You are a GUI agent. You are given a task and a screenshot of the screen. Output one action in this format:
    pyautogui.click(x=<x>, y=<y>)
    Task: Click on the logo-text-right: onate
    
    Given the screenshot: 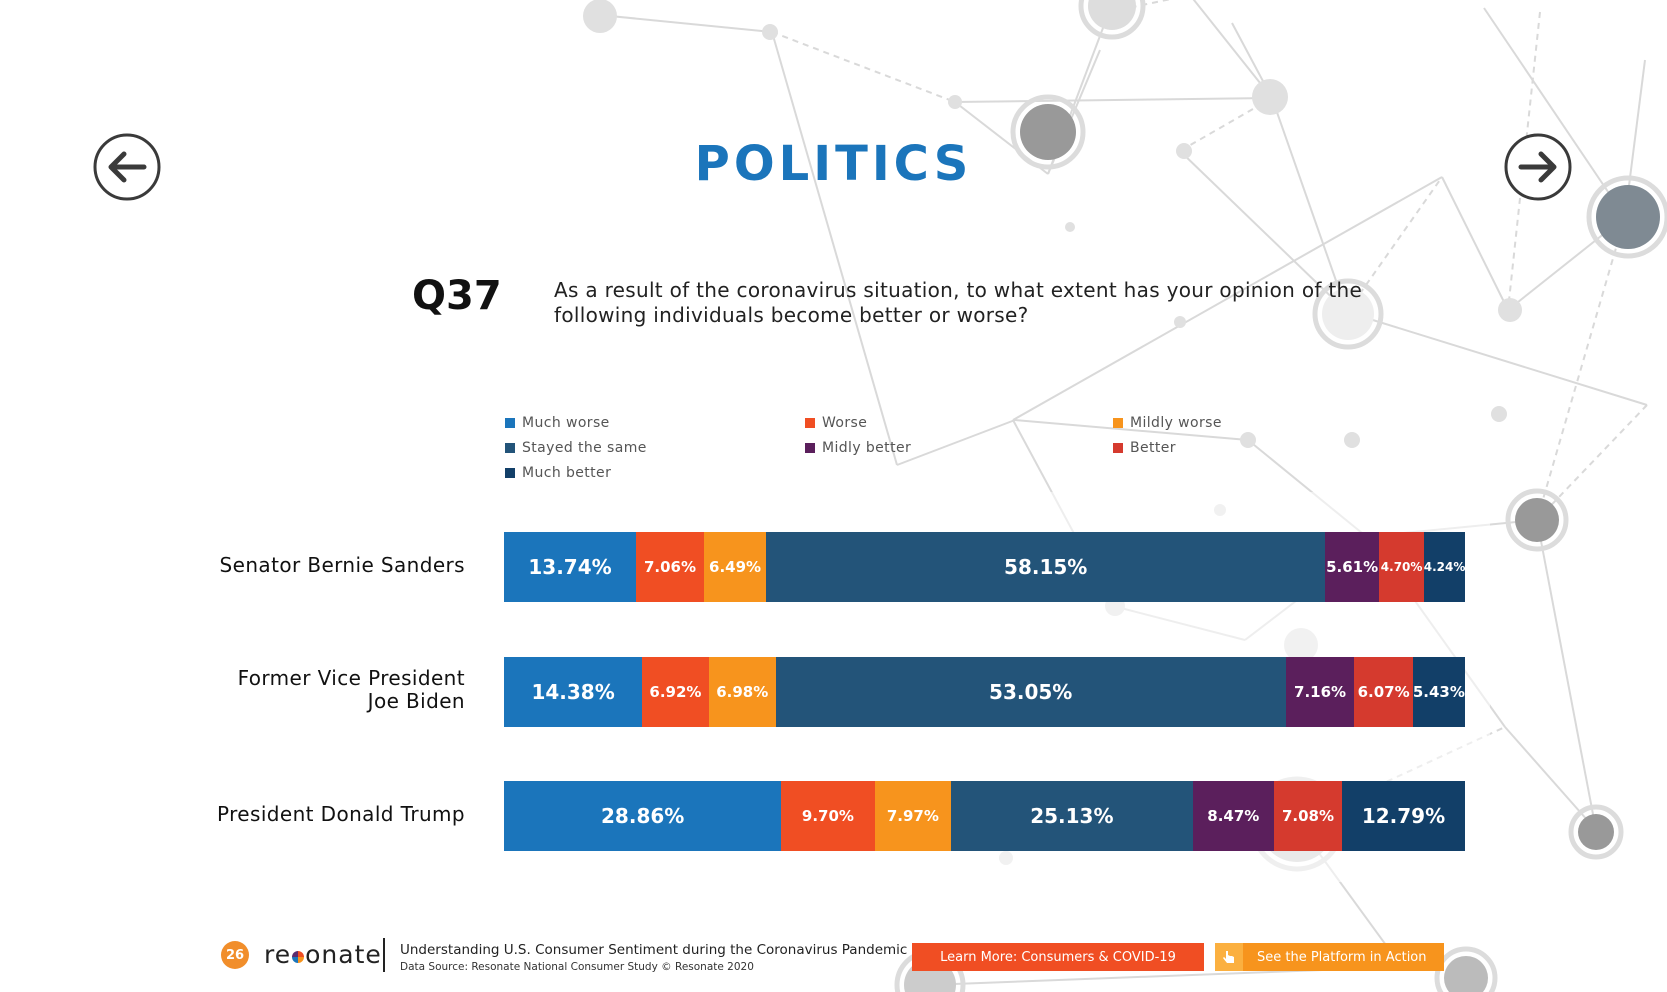 What is the action you would take?
    pyautogui.click(x=343, y=954)
    